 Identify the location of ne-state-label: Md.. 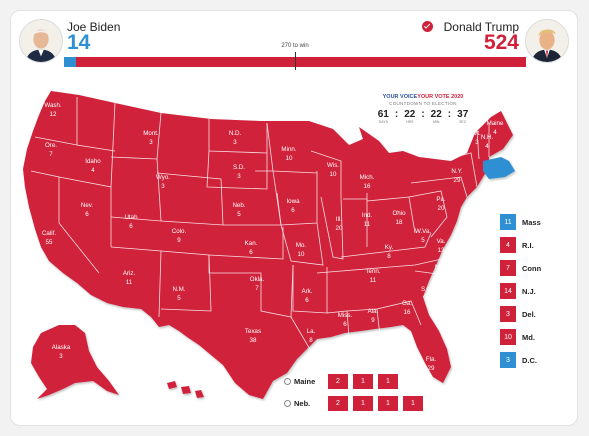
(528, 337).